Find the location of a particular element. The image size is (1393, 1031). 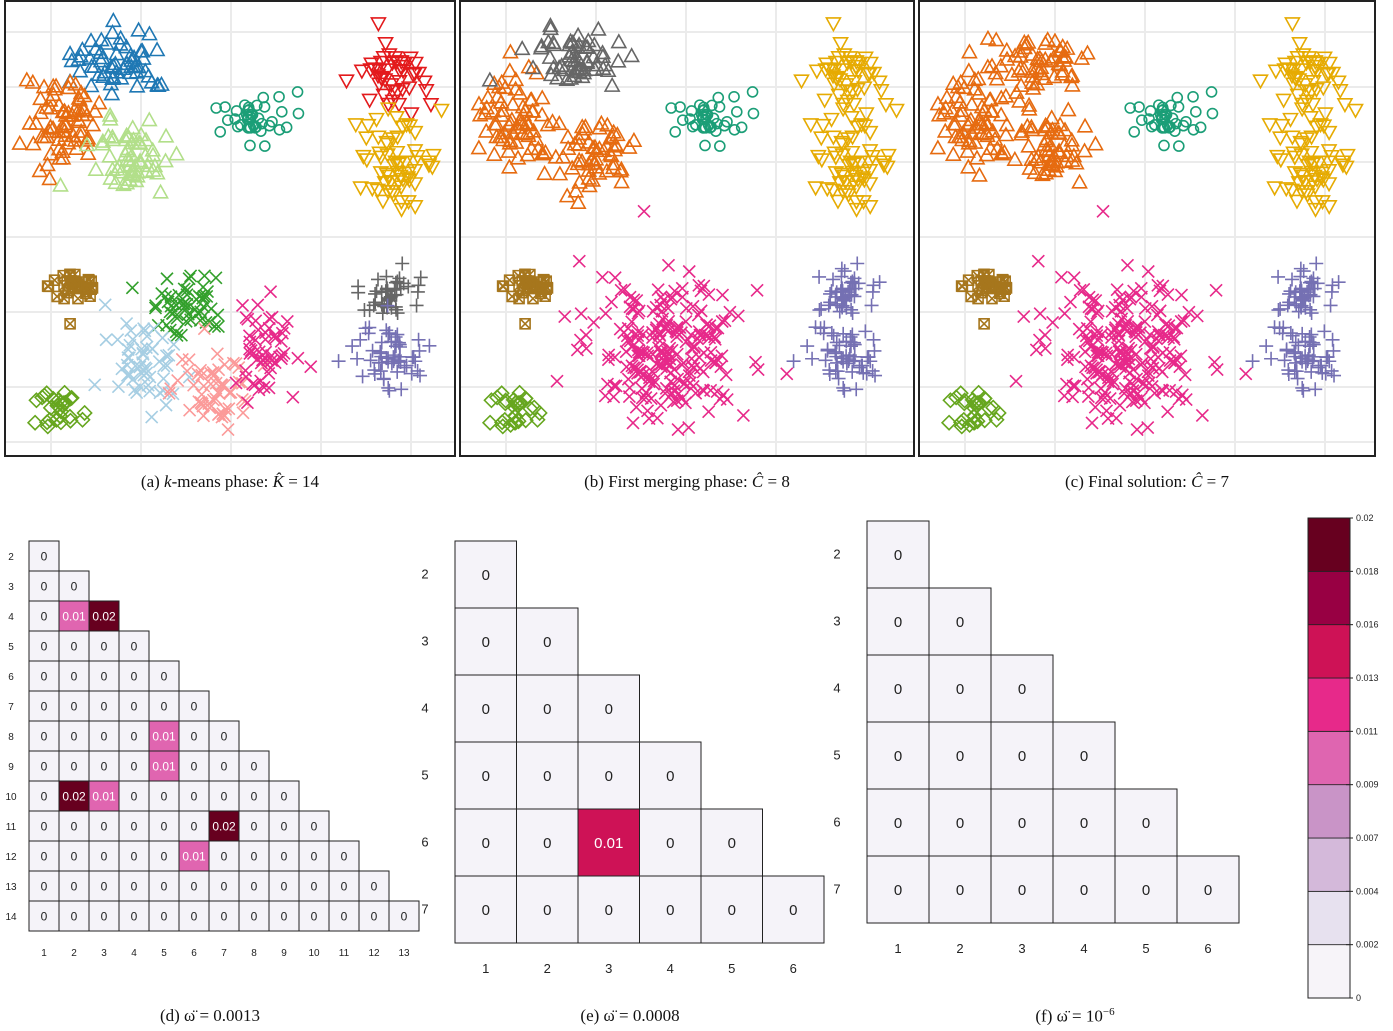

heatmap-f: 2 0 3 0 0 4 0 0 0 5 0 0 0 0 6 0 0 0 0 0 7 0 0 0 0 0 0 1 2 3 4 5 6 is located at coordinates (1036, 738).